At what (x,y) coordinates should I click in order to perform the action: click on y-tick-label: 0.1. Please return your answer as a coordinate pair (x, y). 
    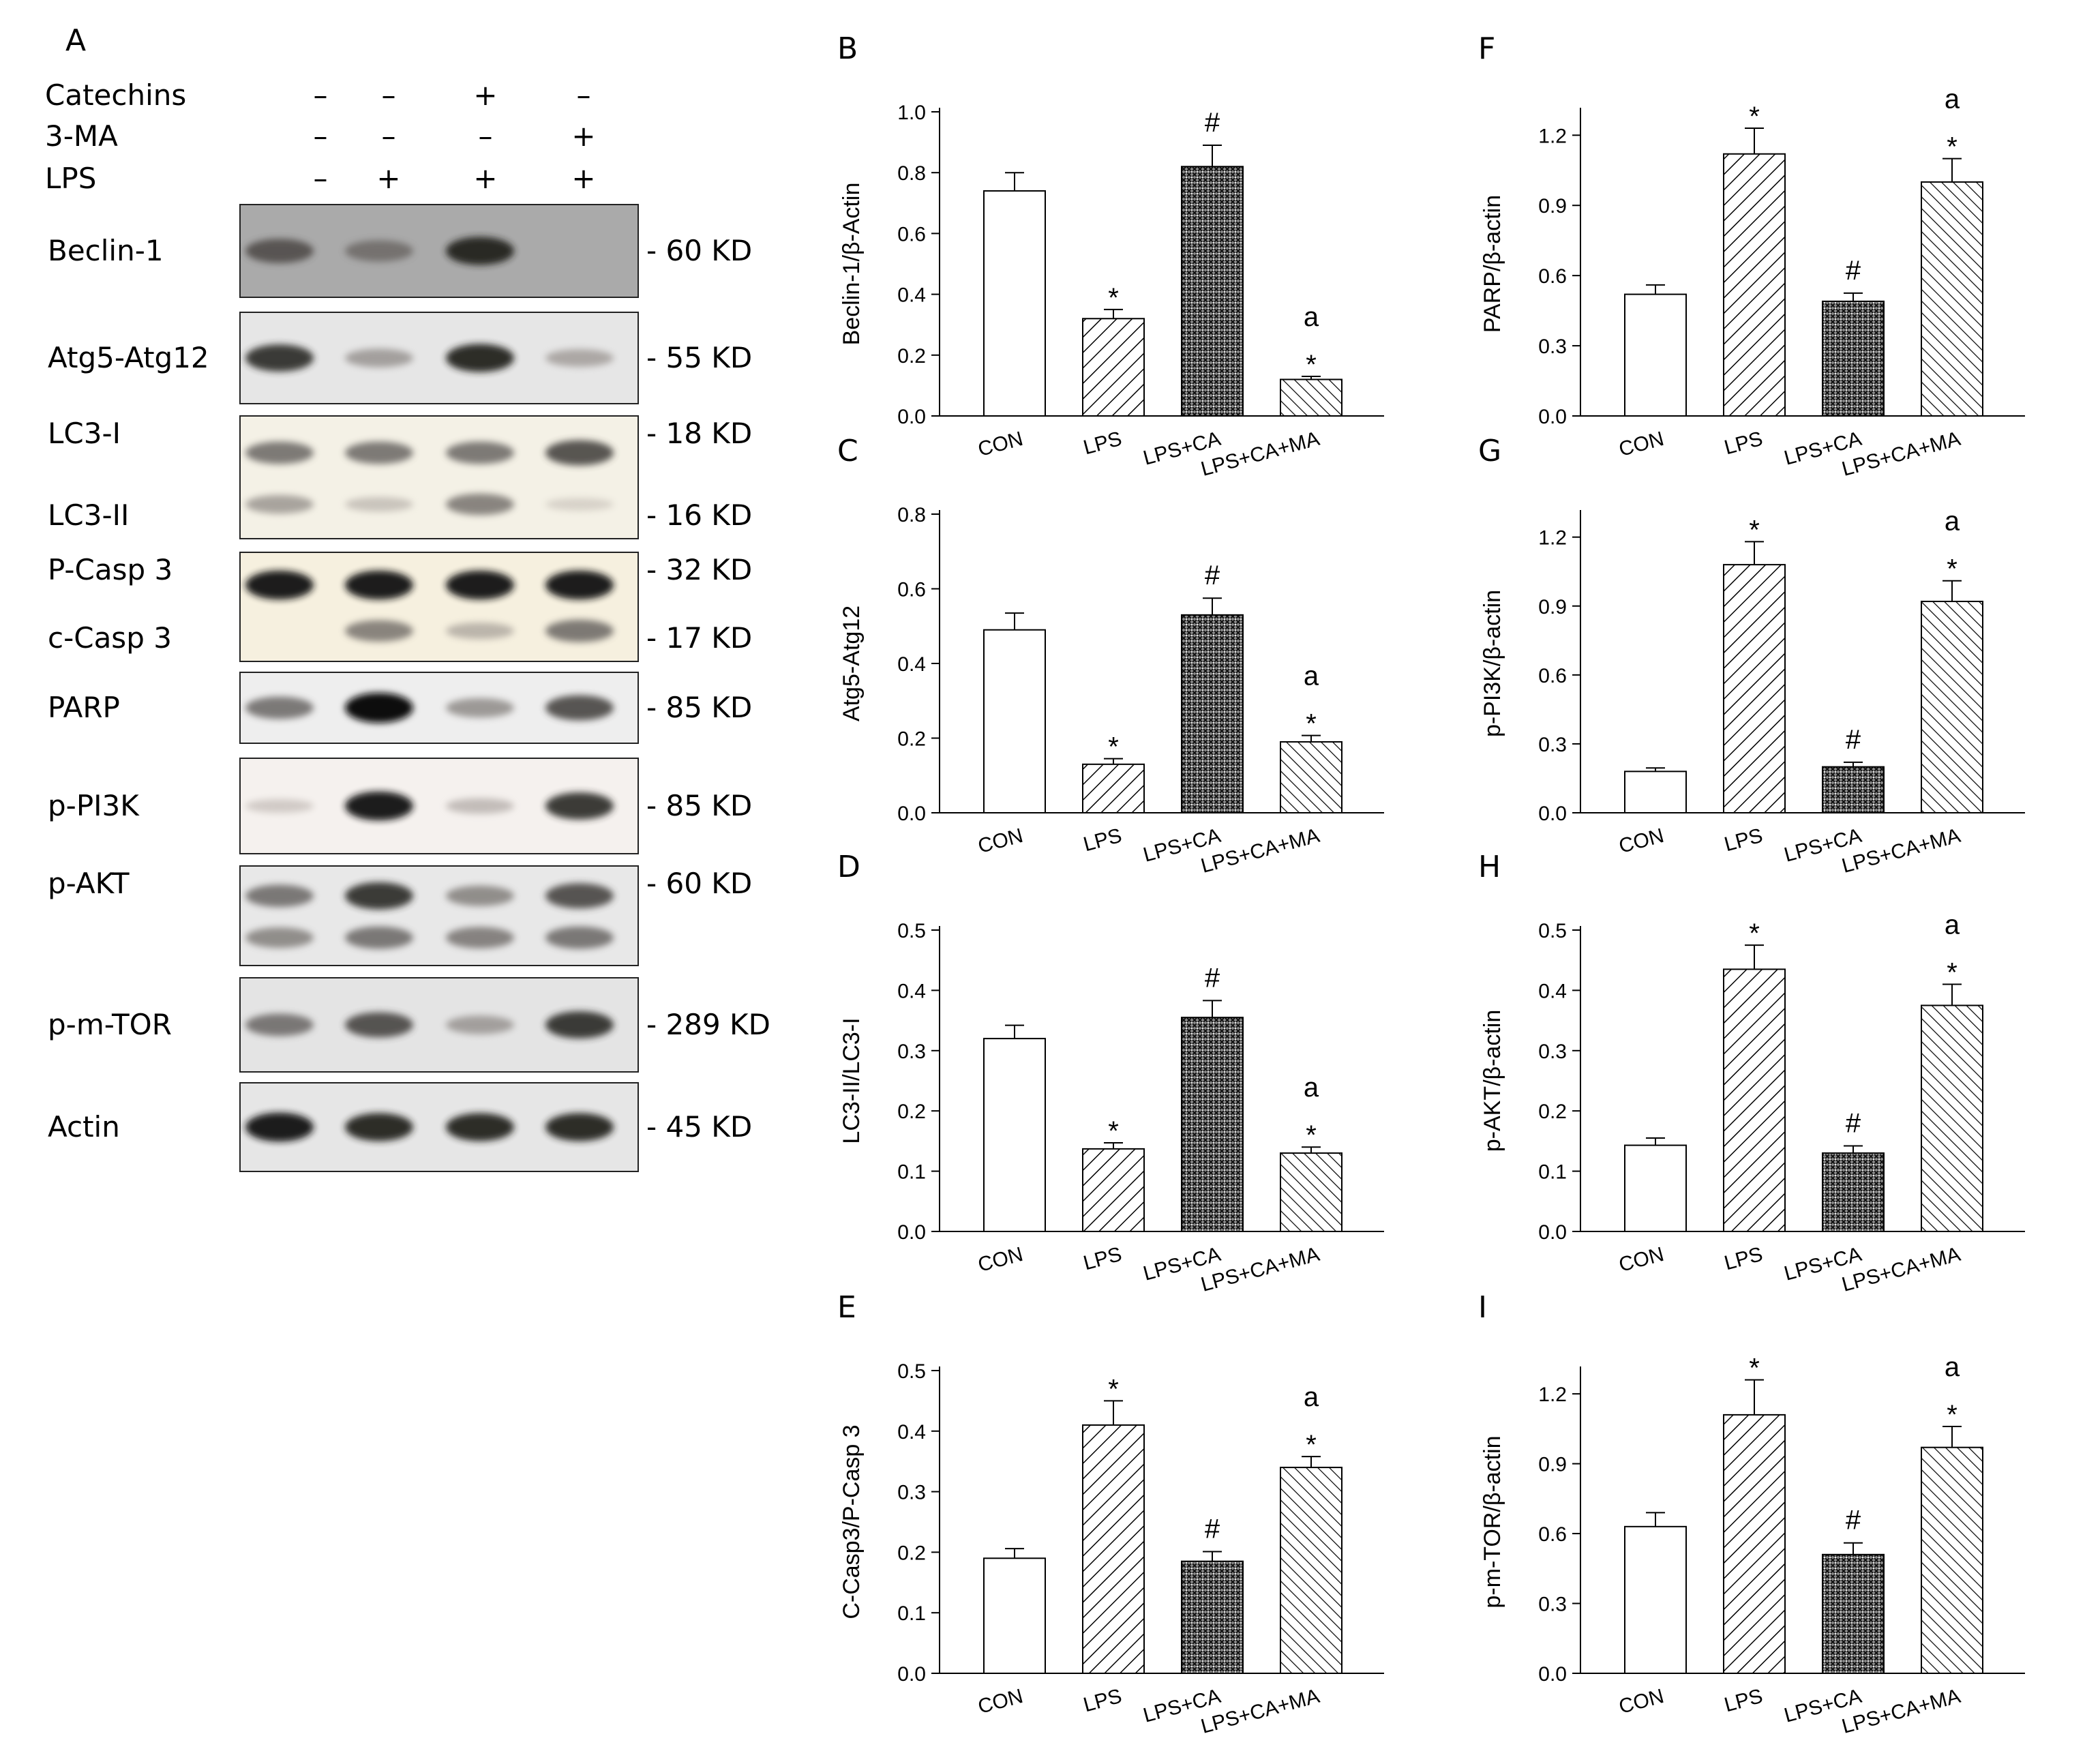
    Looking at the image, I should click on (911, 1172).